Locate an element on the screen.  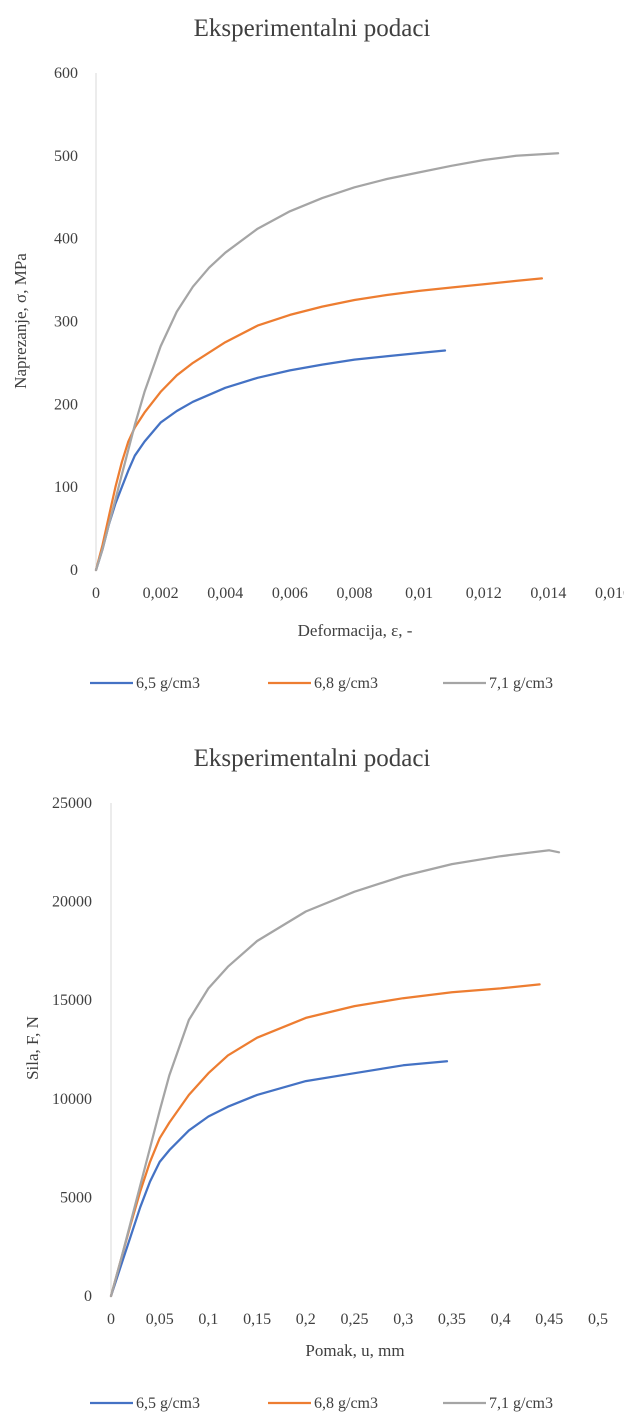
x-axis-label: Pomak, u, mm is located at coordinates (354, 1350).